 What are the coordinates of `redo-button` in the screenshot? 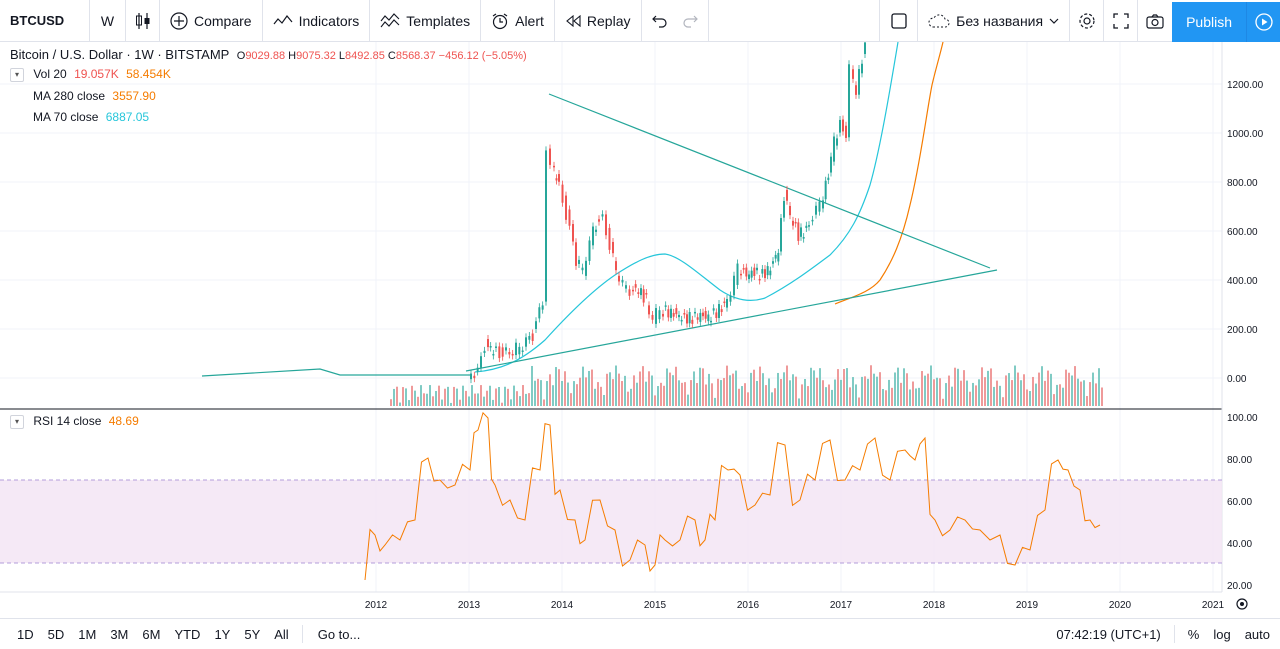 It's located at (690, 21).